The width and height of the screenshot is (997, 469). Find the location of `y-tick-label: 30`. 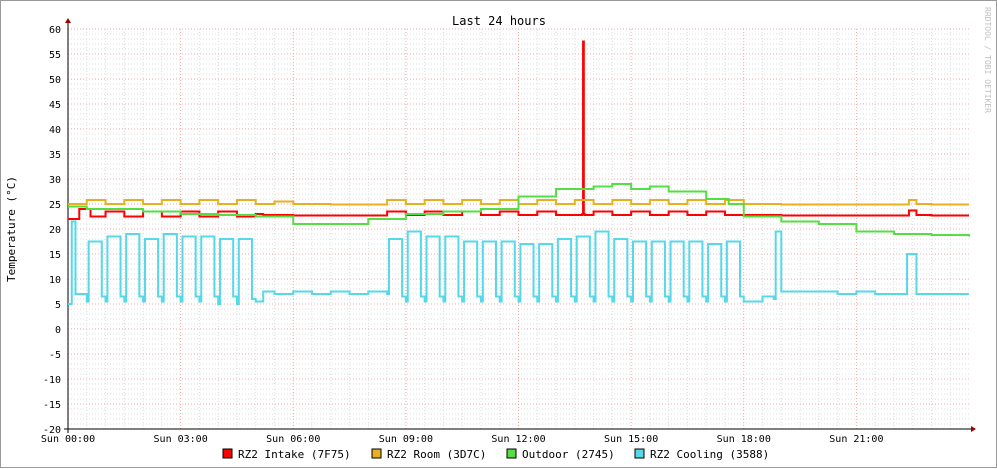

y-tick-label: 30 is located at coordinates (55, 180).